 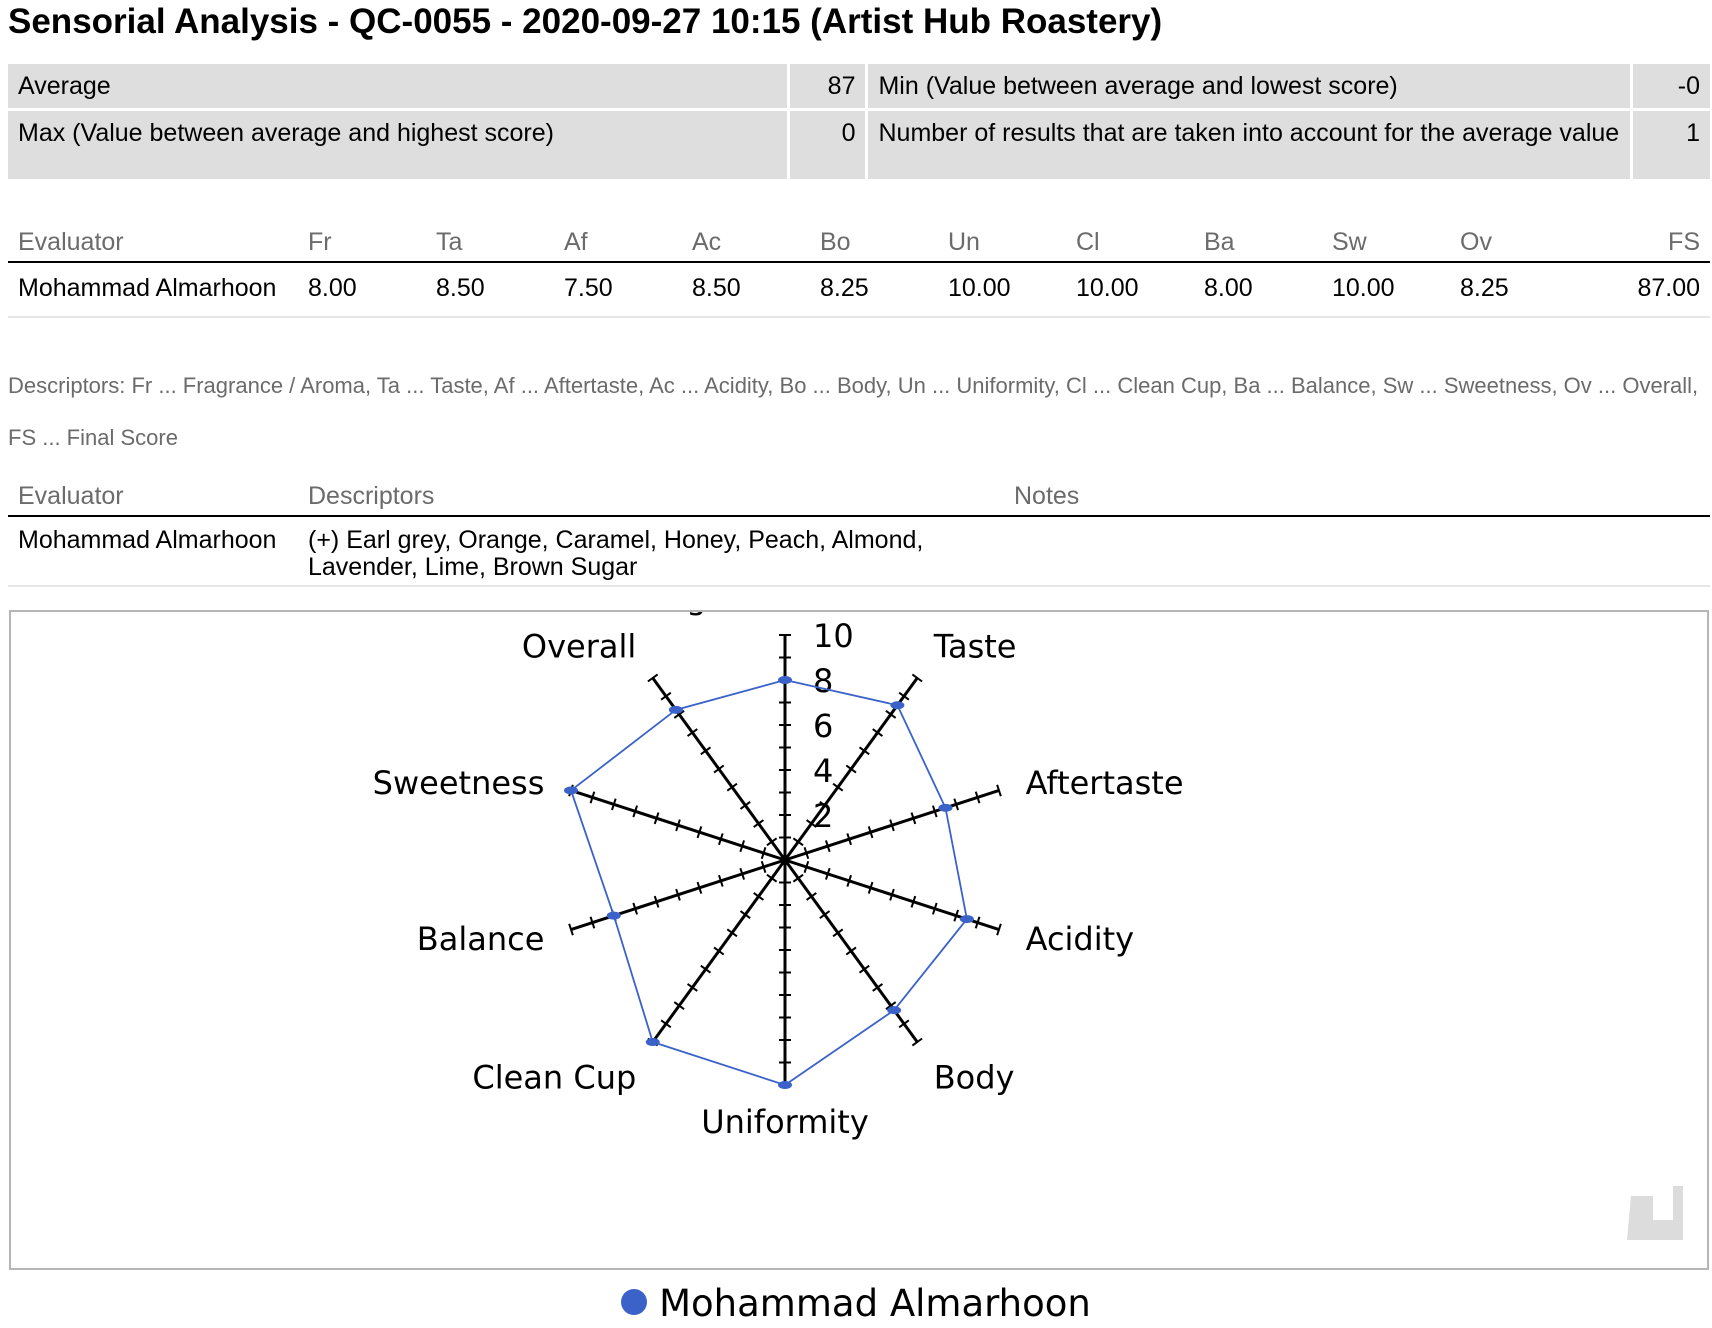 What do you see at coordinates (856, 1303) in the screenshot?
I see `series-legend: Mohammad Almarhoon` at bounding box center [856, 1303].